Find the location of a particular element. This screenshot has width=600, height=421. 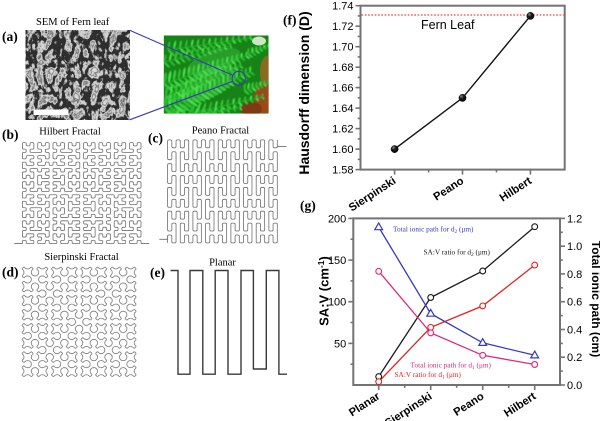

svg-text: 1.64 is located at coordinates (342, 109).